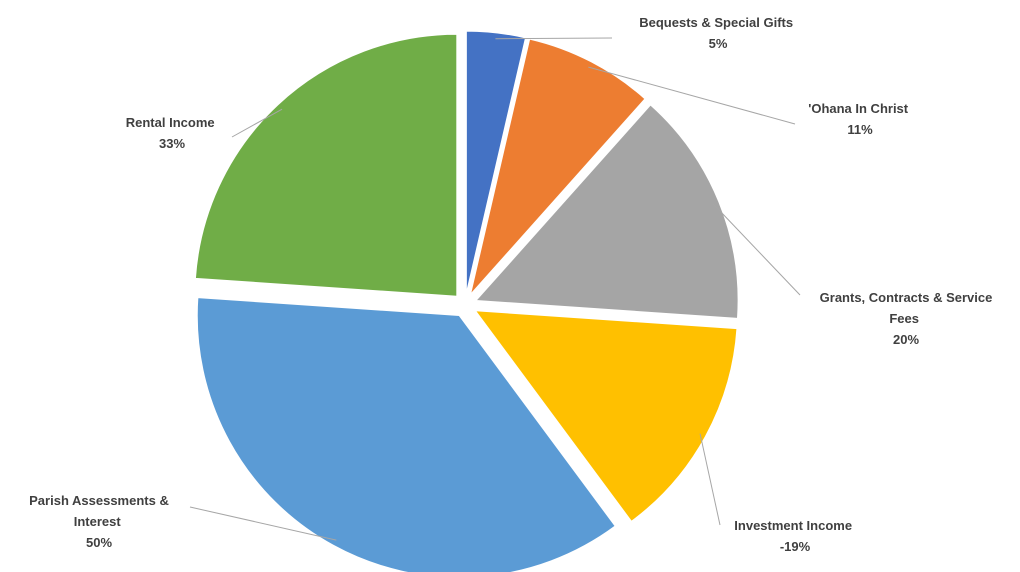  I want to click on label-ohana-pct: 11%, so click(860, 129).